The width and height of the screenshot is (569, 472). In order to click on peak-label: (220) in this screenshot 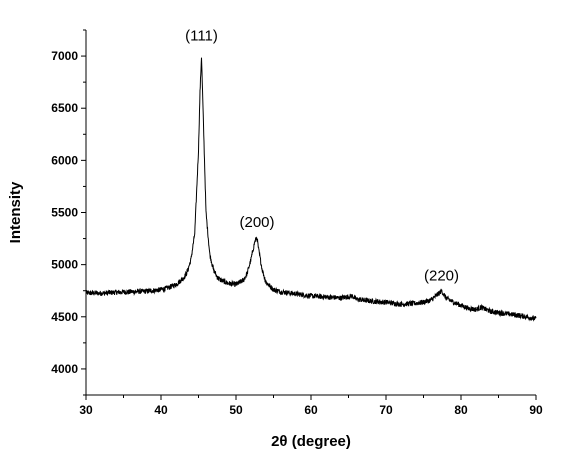, I will do `click(441, 275)`.